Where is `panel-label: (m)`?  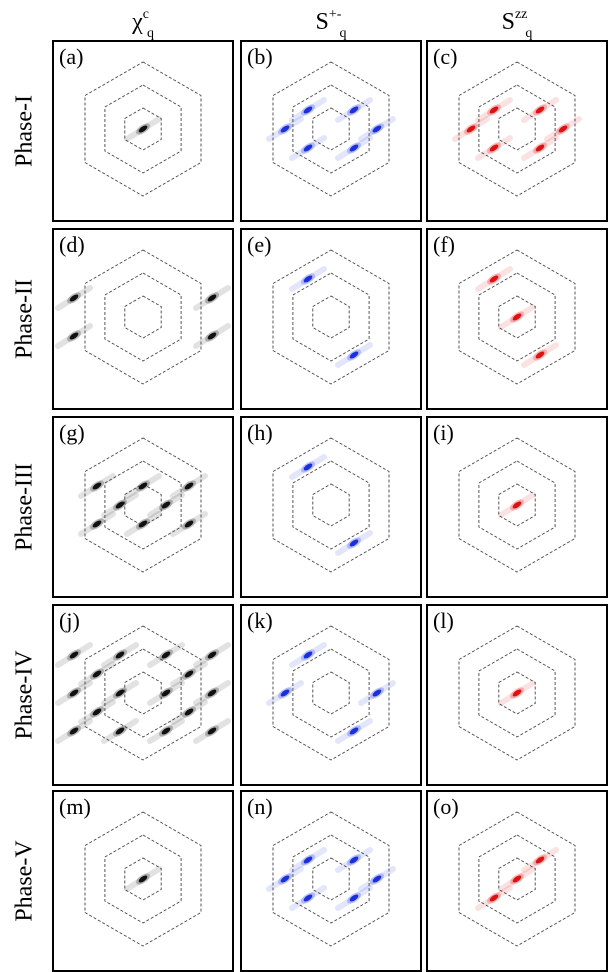
panel-label: (m) is located at coordinates (75, 806).